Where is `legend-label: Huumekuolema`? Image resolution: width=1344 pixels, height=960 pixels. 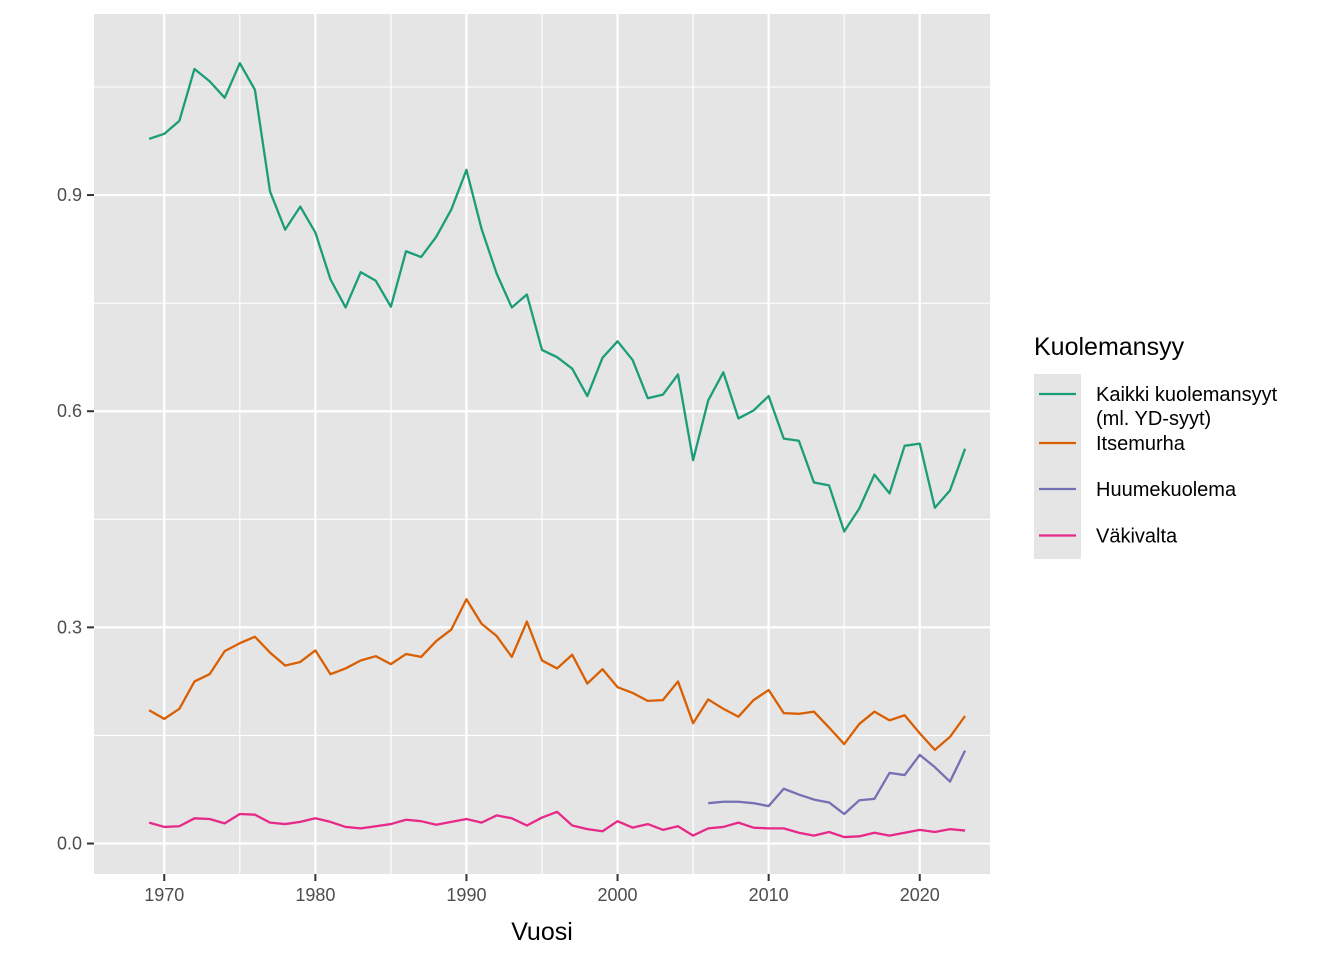
legend-label: Huumekuolema is located at coordinates (1166, 490).